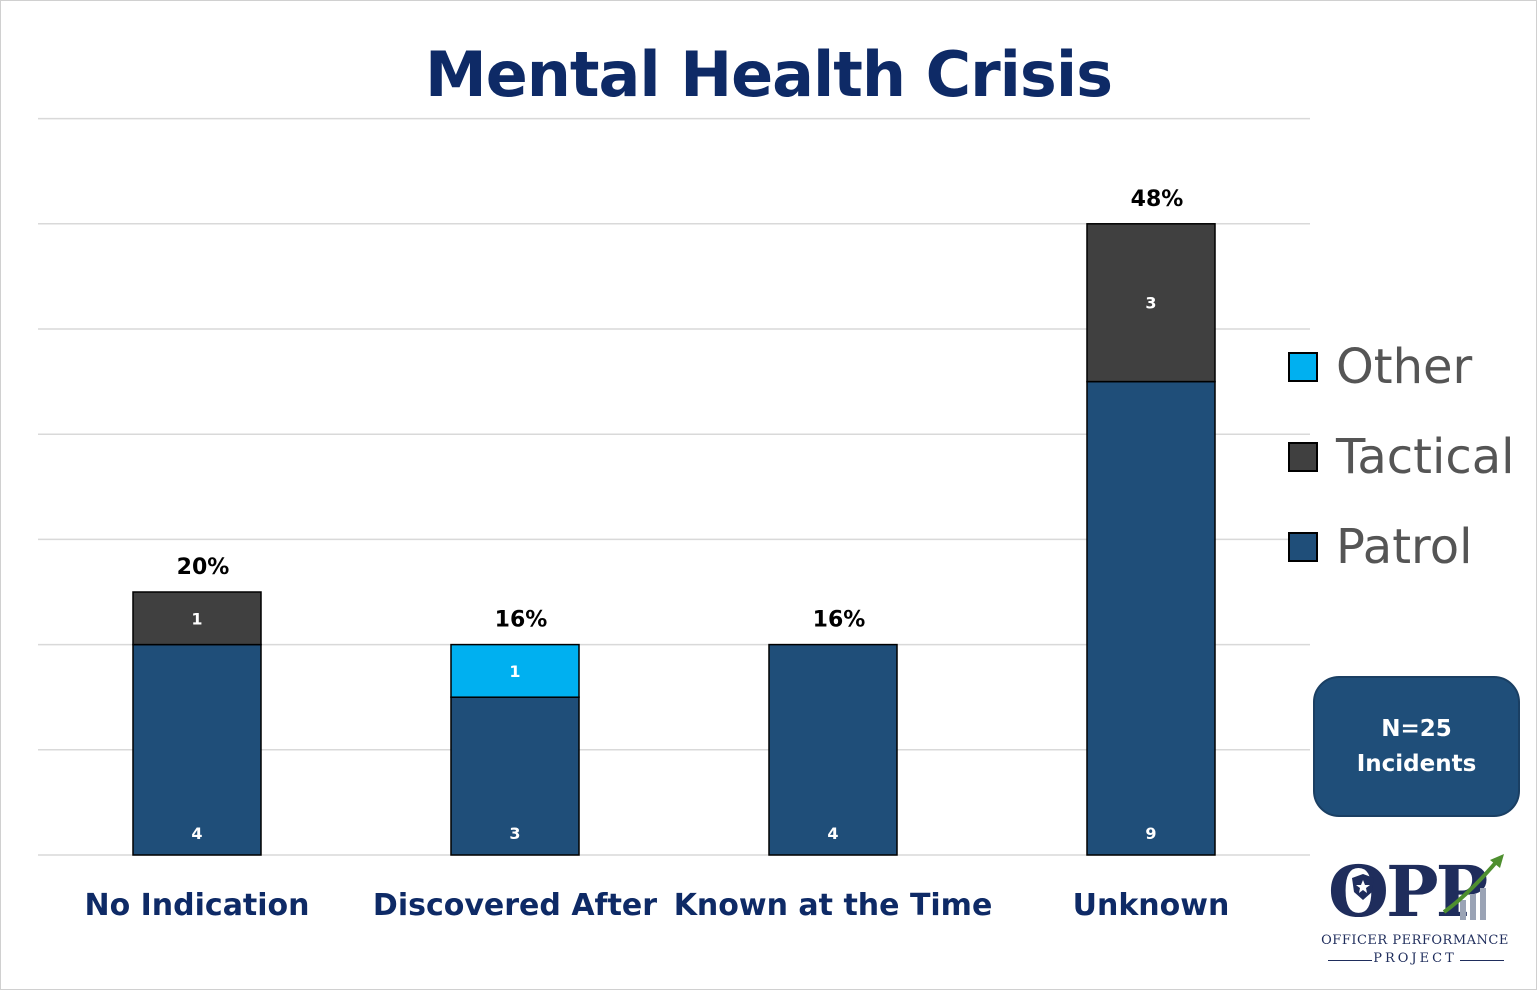  I want to click on segment-label-patrol-0: 4, so click(196, 833).